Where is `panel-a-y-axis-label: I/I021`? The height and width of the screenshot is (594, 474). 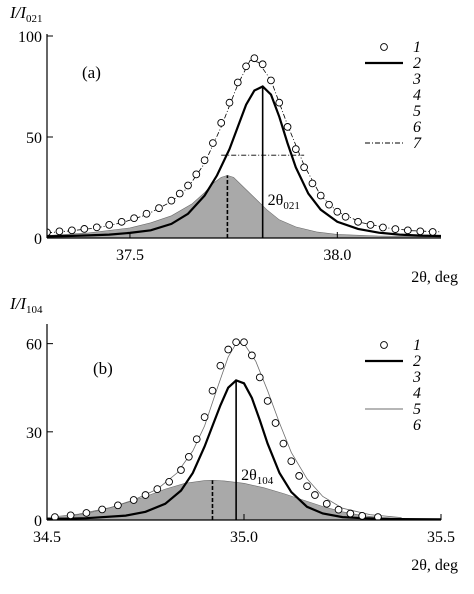
panel-a-y-axis-label: I/I021 is located at coordinates (26, 14).